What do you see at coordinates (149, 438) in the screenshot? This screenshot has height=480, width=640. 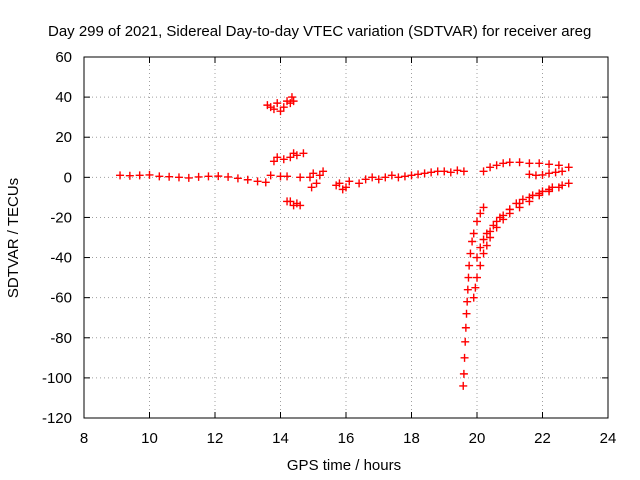 I see `x-tick-label: 10` at bounding box center [149, 438].